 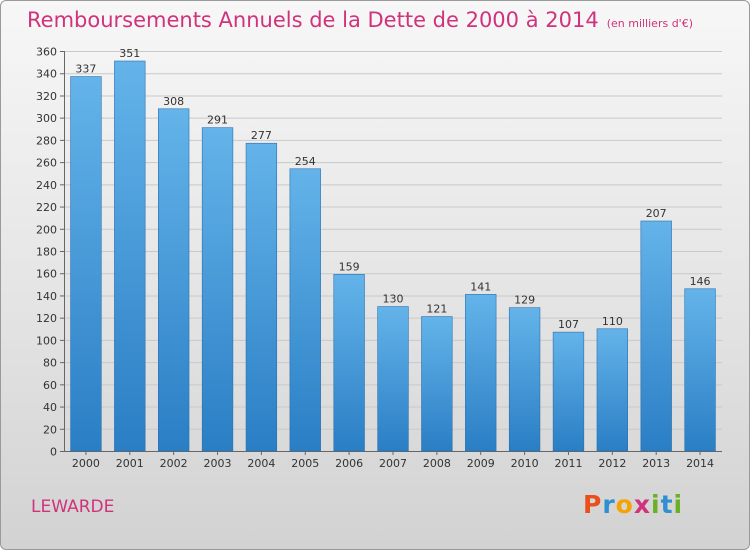 What do you see at coordinates (46, 52) in the screenshot?
I see `y-tick-label: 360` at bounding box center [46, 52].